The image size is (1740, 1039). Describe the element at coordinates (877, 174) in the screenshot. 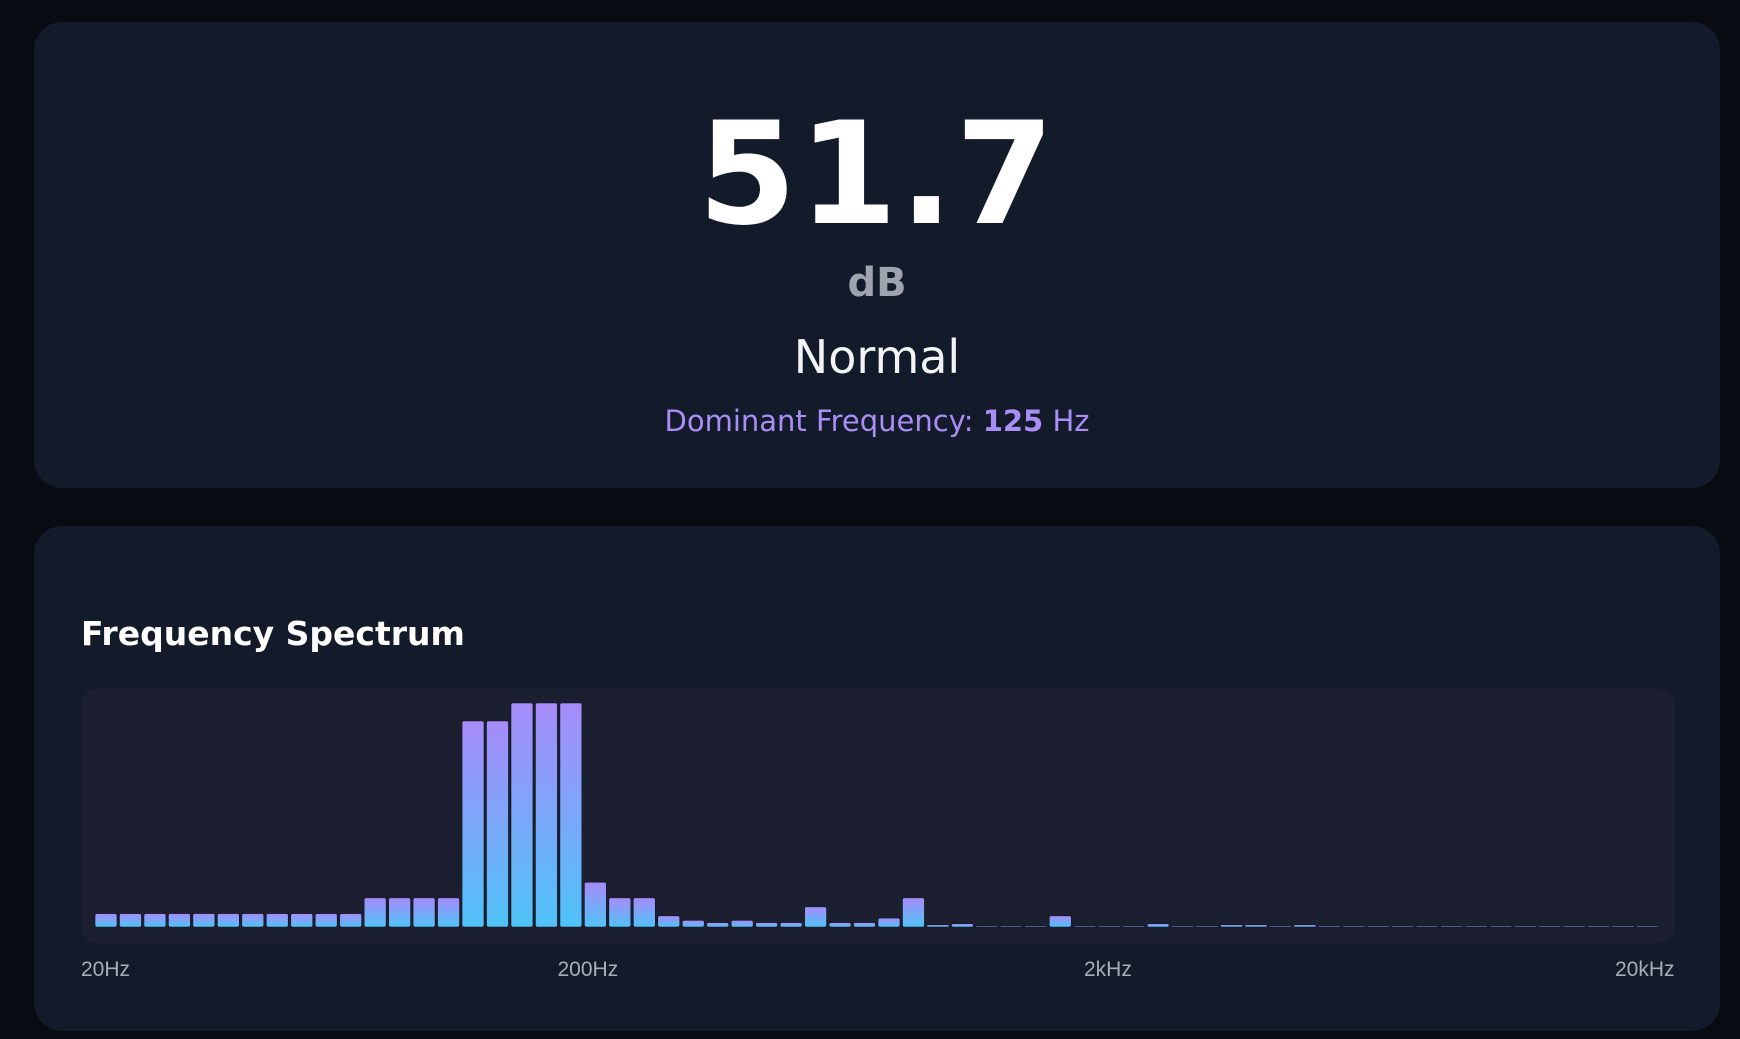

I see `decibel-reading: 51.7` at that location.